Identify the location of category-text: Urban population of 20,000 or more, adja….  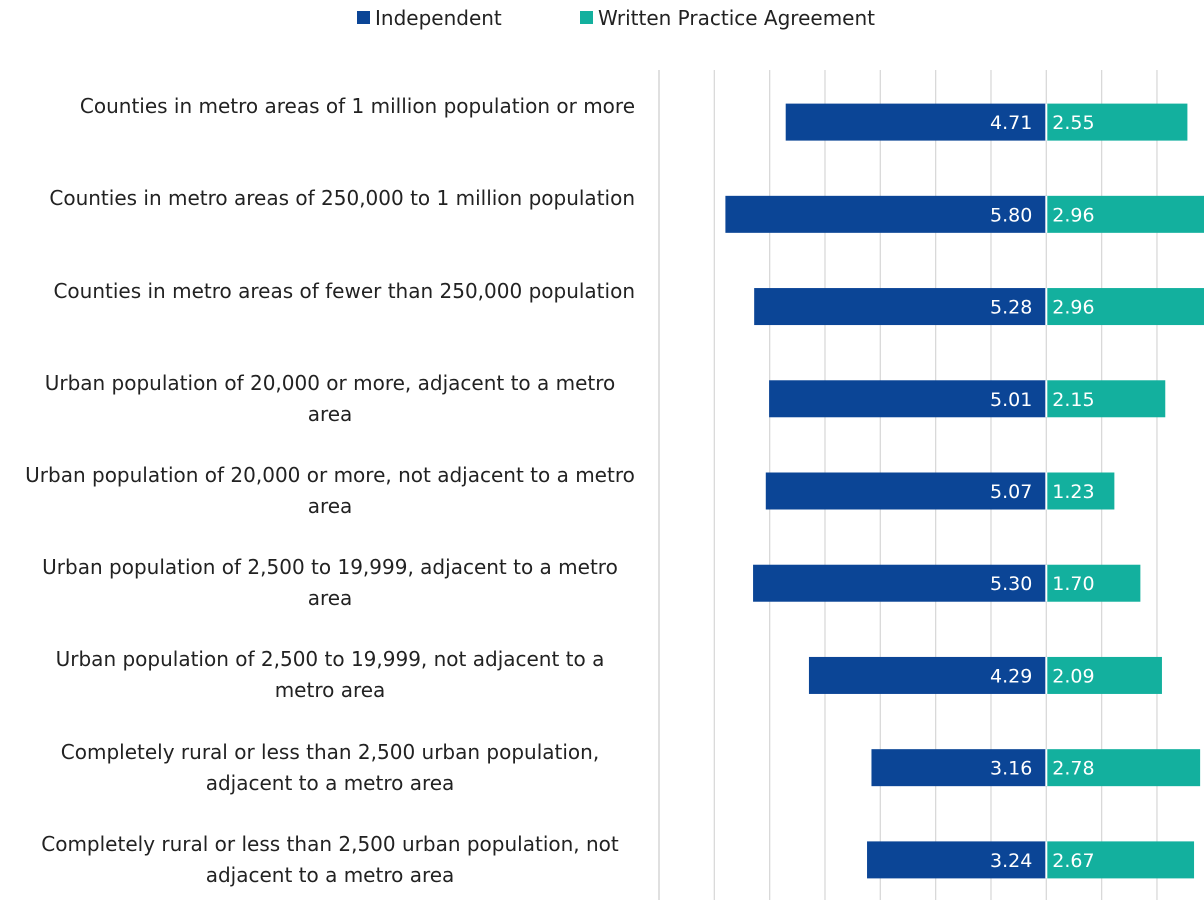
(330, 398).